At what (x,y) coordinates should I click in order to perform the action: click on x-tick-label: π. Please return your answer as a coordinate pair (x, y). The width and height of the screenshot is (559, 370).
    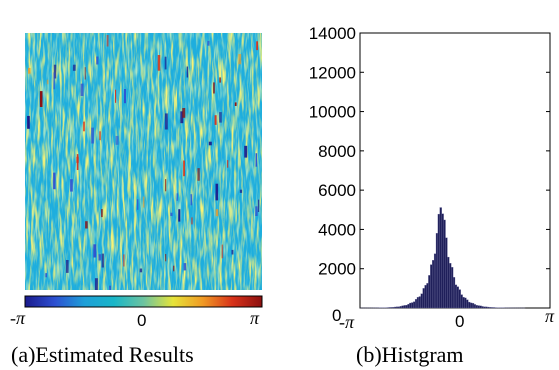
    Looking at the image, I should click on (550, 316).